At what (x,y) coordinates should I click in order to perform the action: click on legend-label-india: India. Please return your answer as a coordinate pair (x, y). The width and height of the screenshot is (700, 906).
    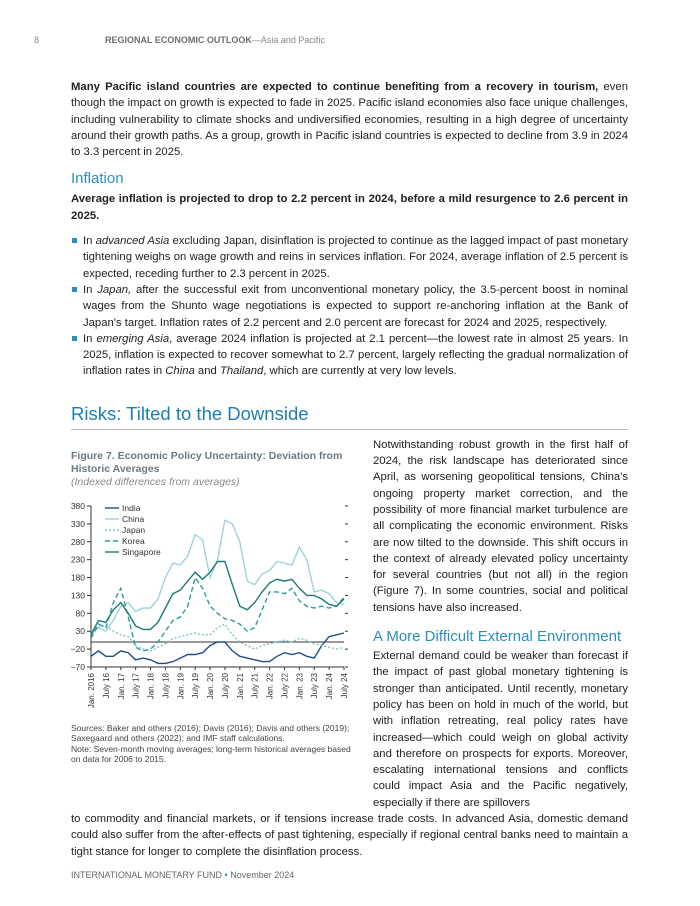
    Looking at the image, I should click on (131, 508).